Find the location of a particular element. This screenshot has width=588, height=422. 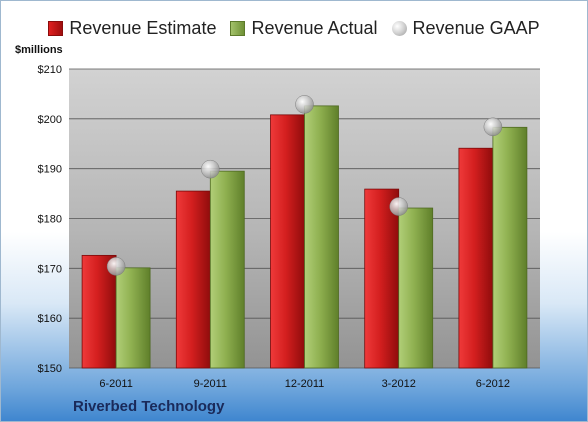

y-tick-label: $180 is located at coordinates (50, 220).